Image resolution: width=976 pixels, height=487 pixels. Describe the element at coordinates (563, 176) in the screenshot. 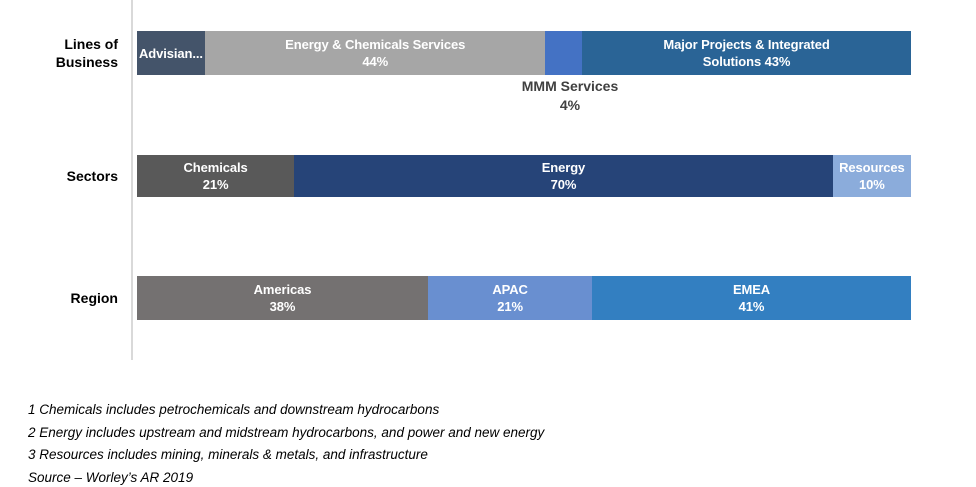

I see `segment-energy: Energy 70%` at that location.